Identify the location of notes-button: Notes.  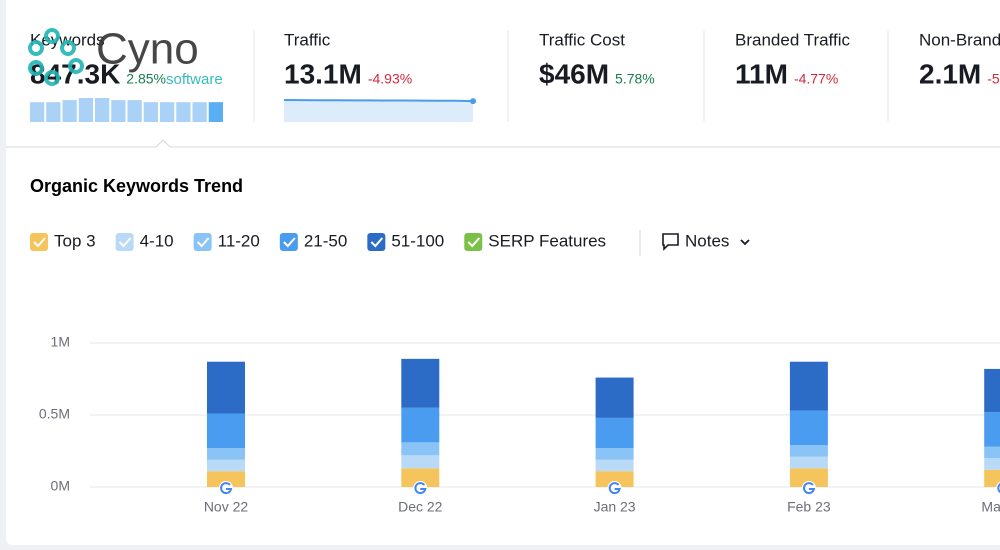
(706, 241).